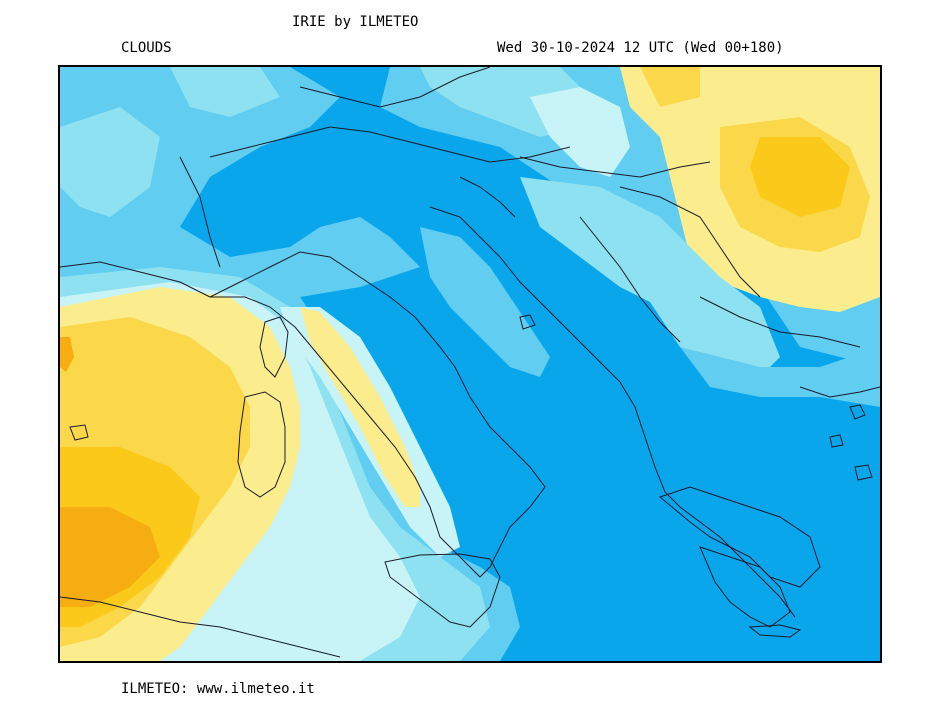 This screenshot has width=940, height=726. Describe the element at coordinates (261, 444) in the screenshot. I see `coastline-sardinia` at that location.